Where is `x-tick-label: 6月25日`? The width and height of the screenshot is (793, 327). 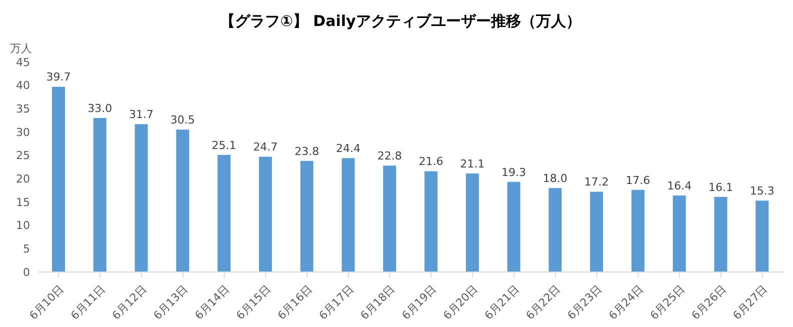
x-tick-label: 6月25日 is located at coordinates (668, 302).